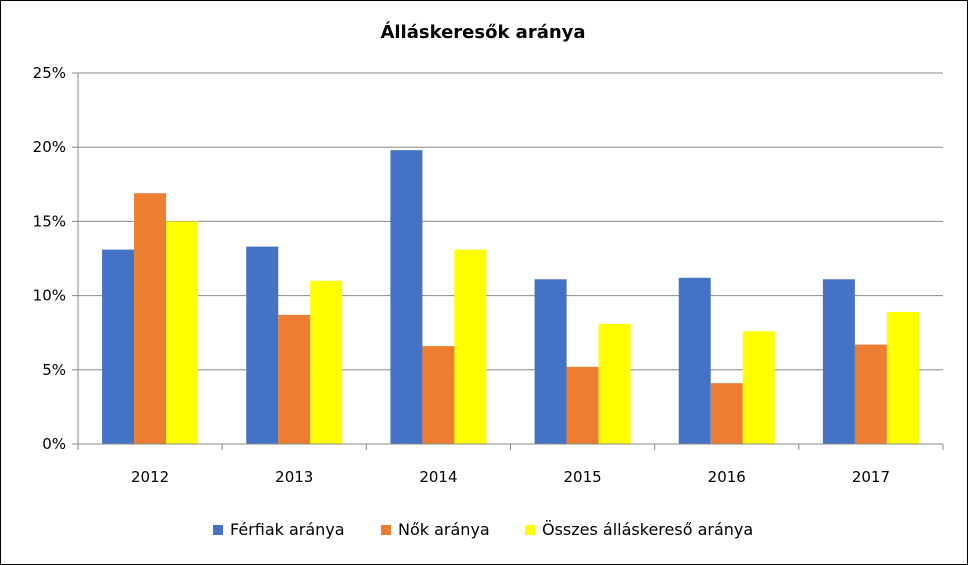  I want to click on y-tick-label: 15%, so click(49, 221).